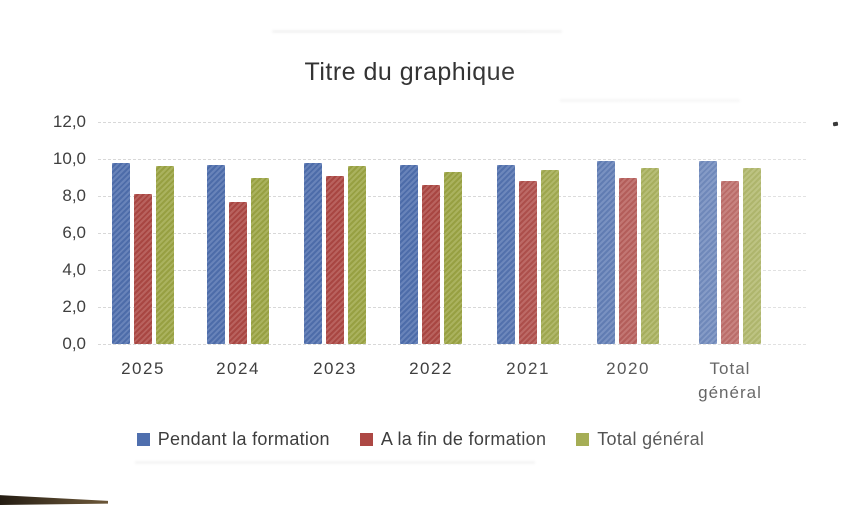  I want to click on x-axis-label: 2024, so click(238, 368).